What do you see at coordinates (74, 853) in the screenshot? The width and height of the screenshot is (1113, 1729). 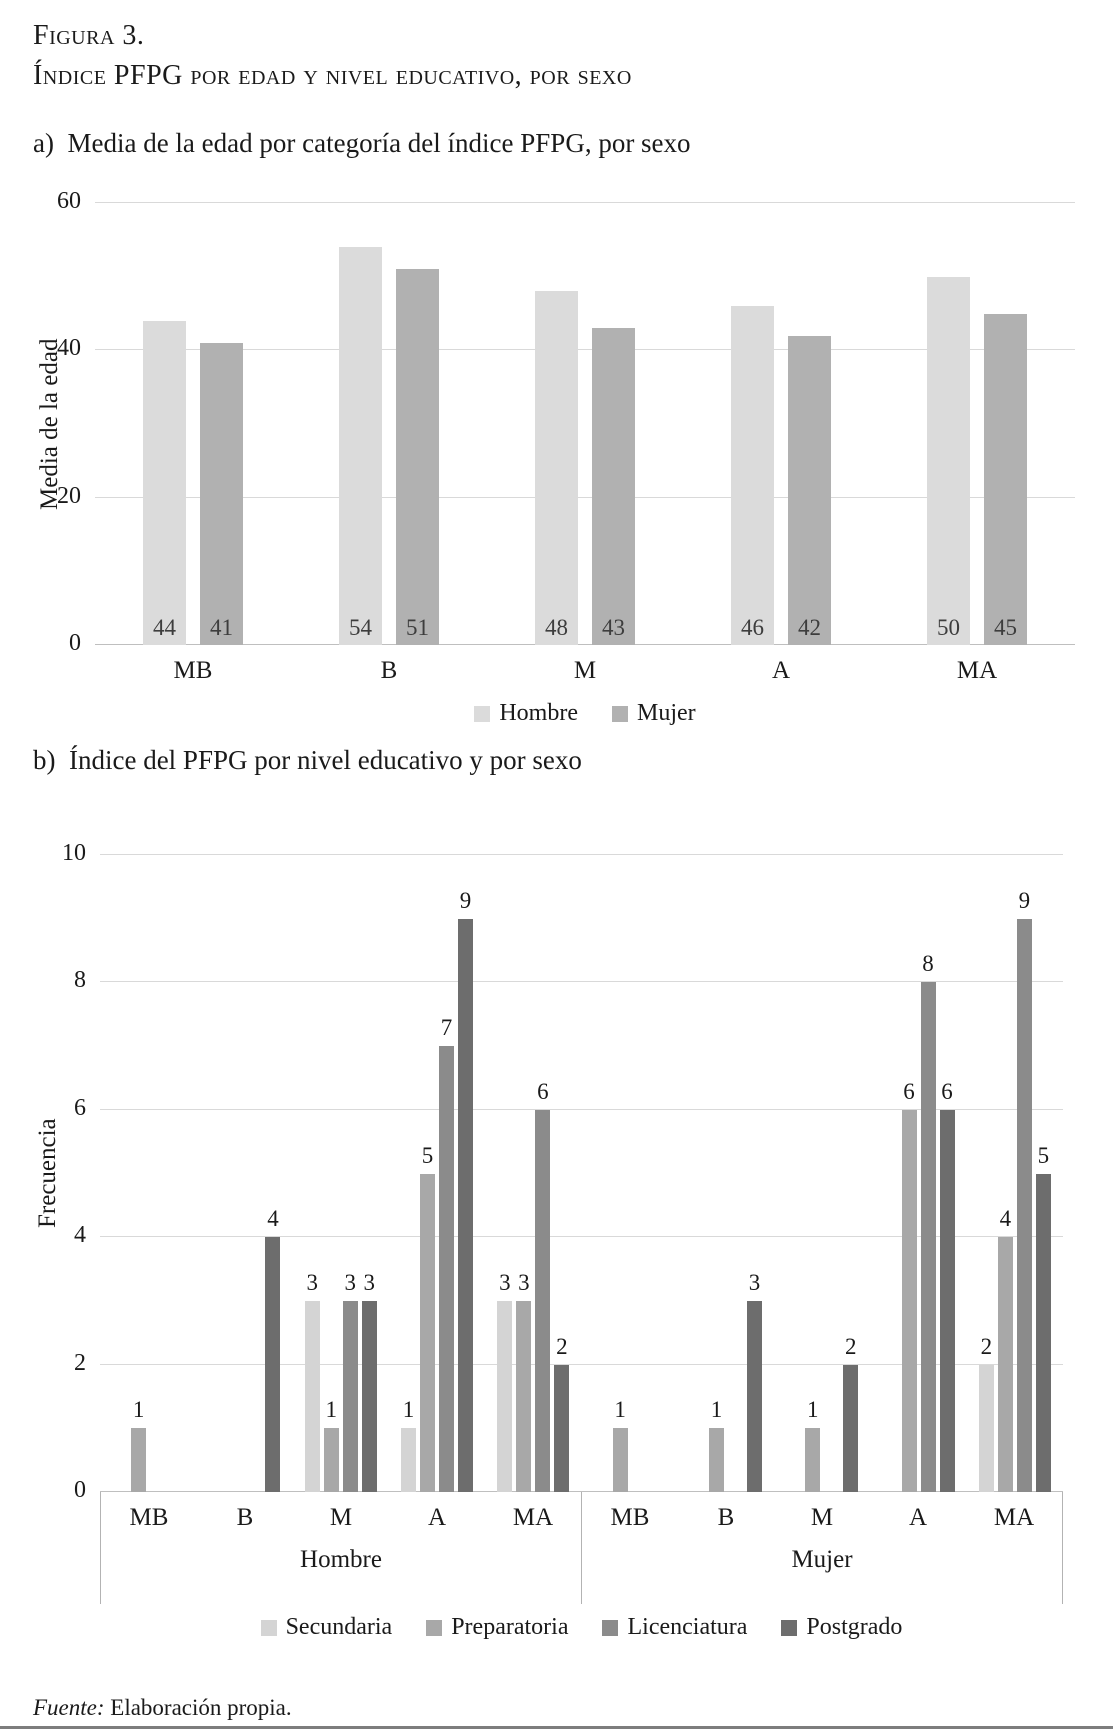 I see `y-tick-label: 10` at bounding box center [74, 853].